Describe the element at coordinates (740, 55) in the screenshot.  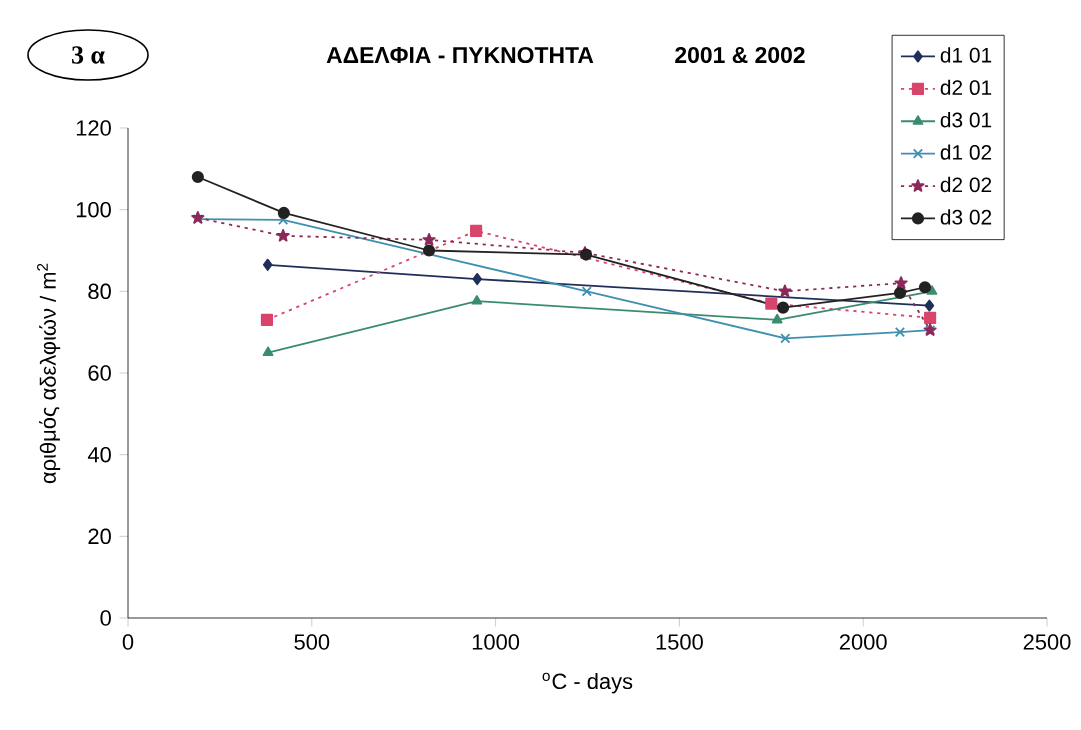
I see `chart-subtitle: 2001 & 2002` at that location.